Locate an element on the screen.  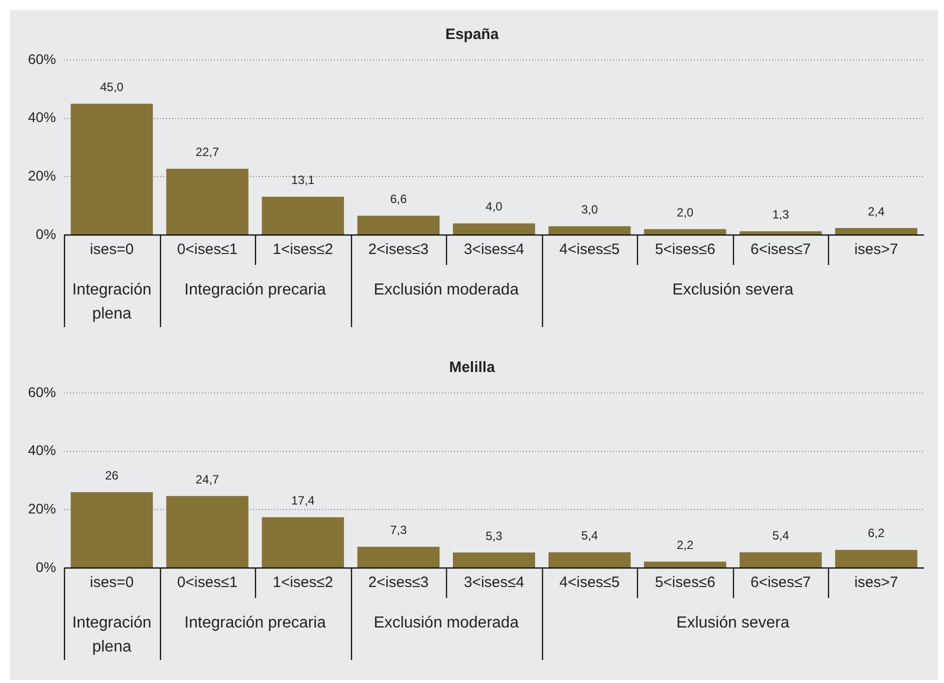
data-label: 5,3 is located at coordinates (494, 535).